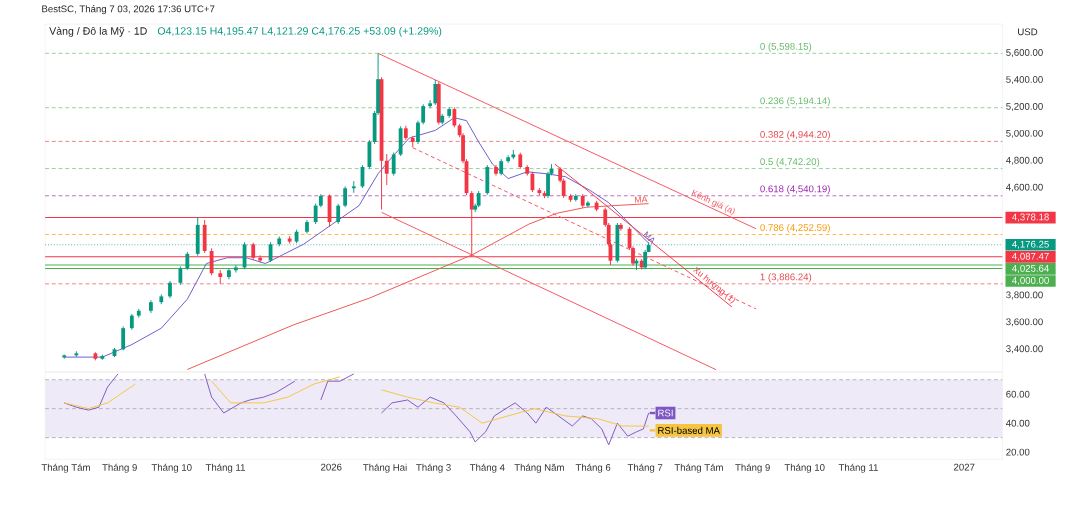 The height and width of the screenshot is (522, 1068). What do you see at coordinates (1018, 394) in the screenshot?
I see `y-tick-label: 60.00` at bounding box center [1018, 394].